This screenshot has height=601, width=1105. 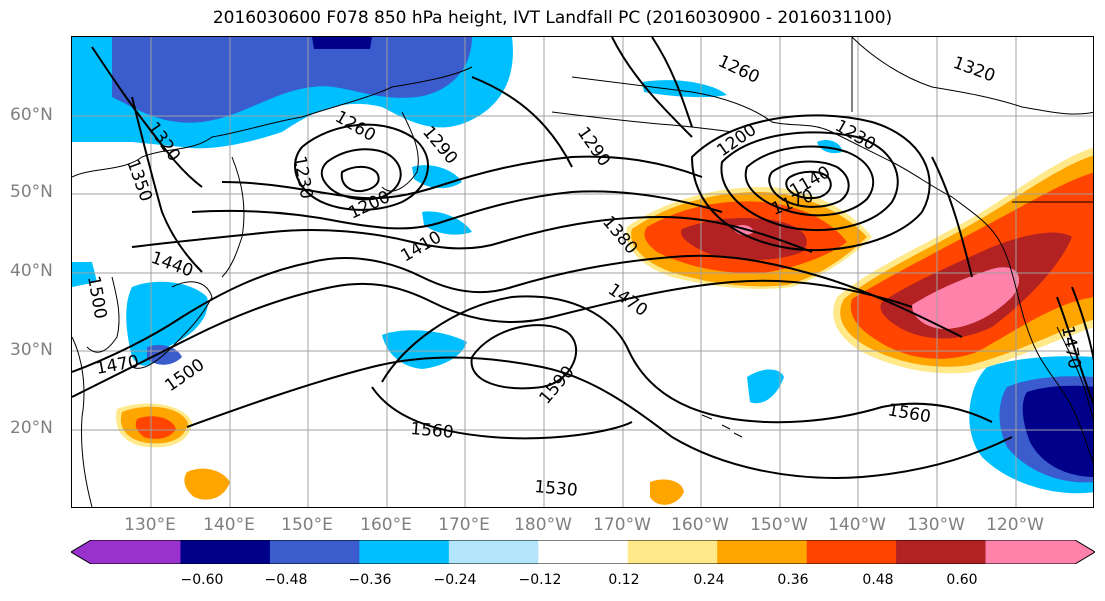 What do you see at coordinates (207, 484) in the screenshot?
I see `shade-warm-south` at bounding box center [207, 484].